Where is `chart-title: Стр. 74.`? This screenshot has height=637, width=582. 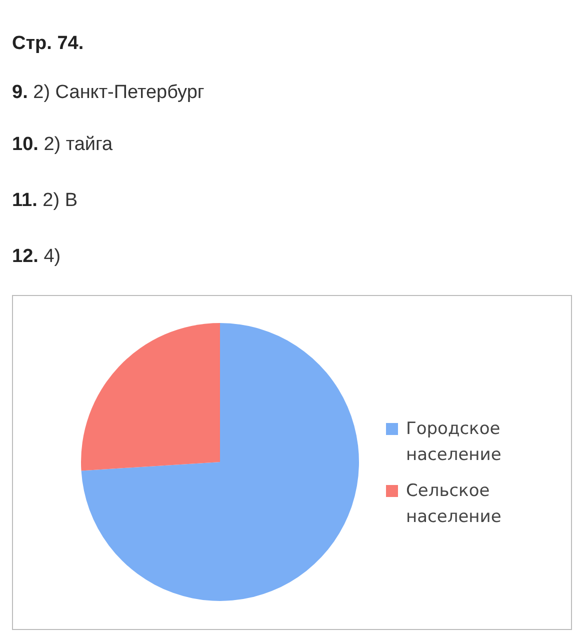
chart-title: Стр. 74. is located at coordinates (48, 44).